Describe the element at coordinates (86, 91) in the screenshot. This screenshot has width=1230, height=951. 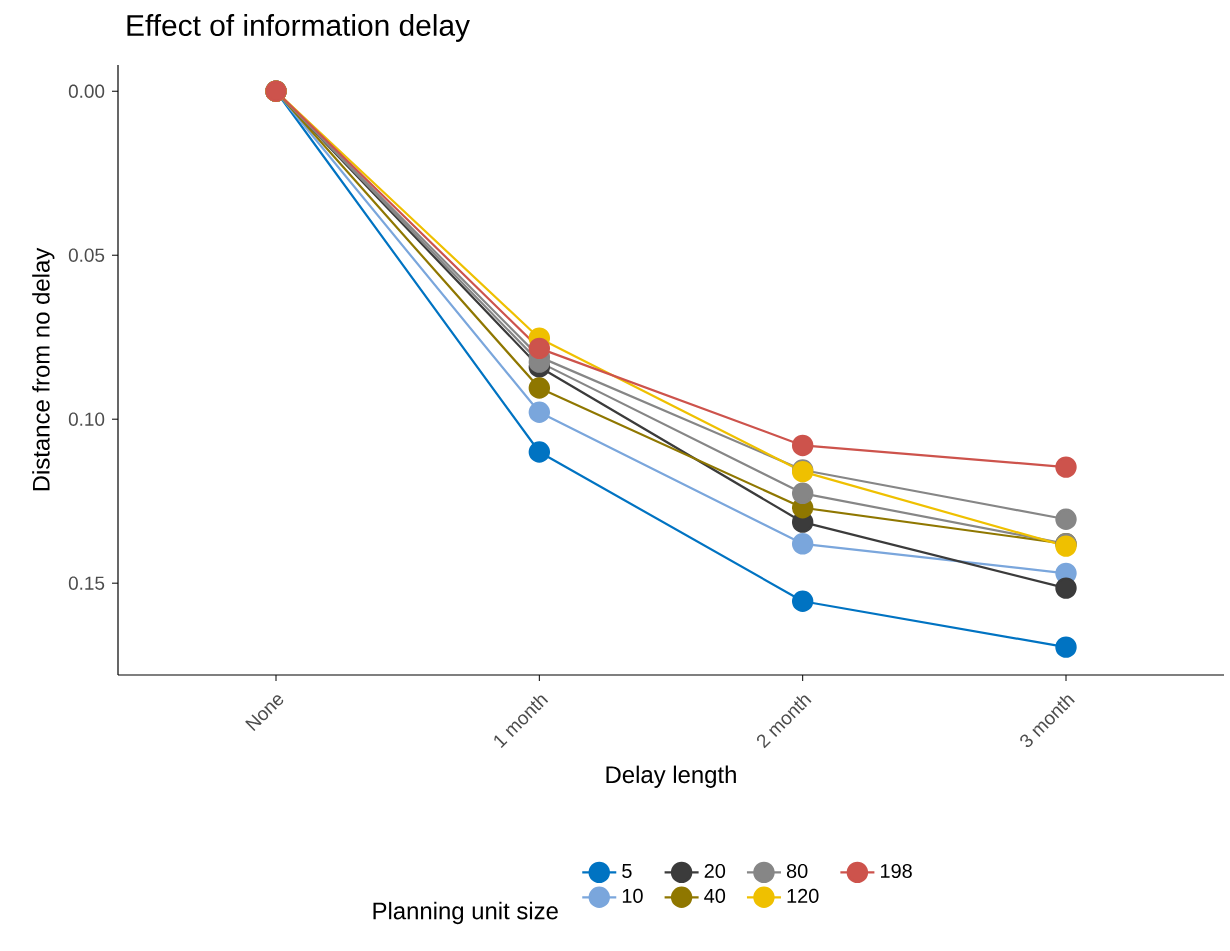
I see `y-tick-label: 0.00` at that location.